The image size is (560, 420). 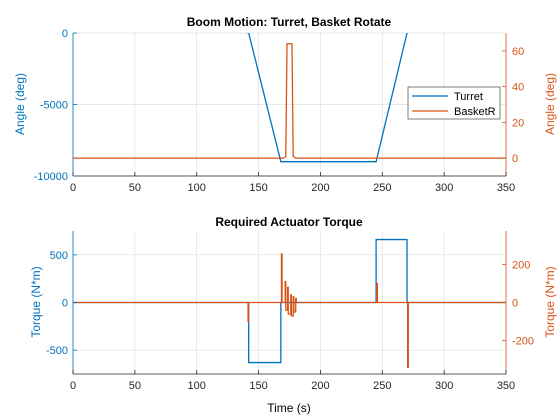 What do you see at coordinates (327, 98) in the screenshot?
I see `series-line-turret` at bounding box center [327, 98].